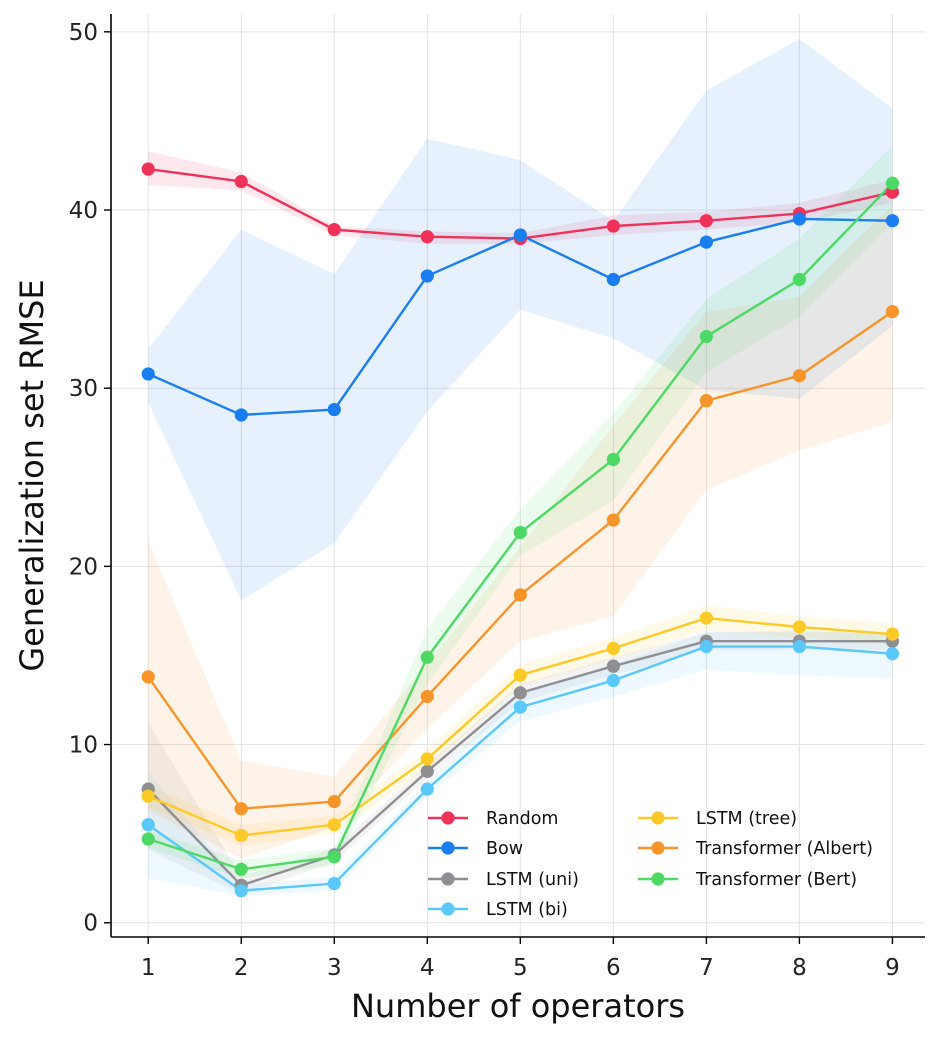 The image size is (939, 1040). What do you see at coordinates (83, 389) in the screenshot?
I see `y-tick-label: 30` at bounding box center [83, 389].